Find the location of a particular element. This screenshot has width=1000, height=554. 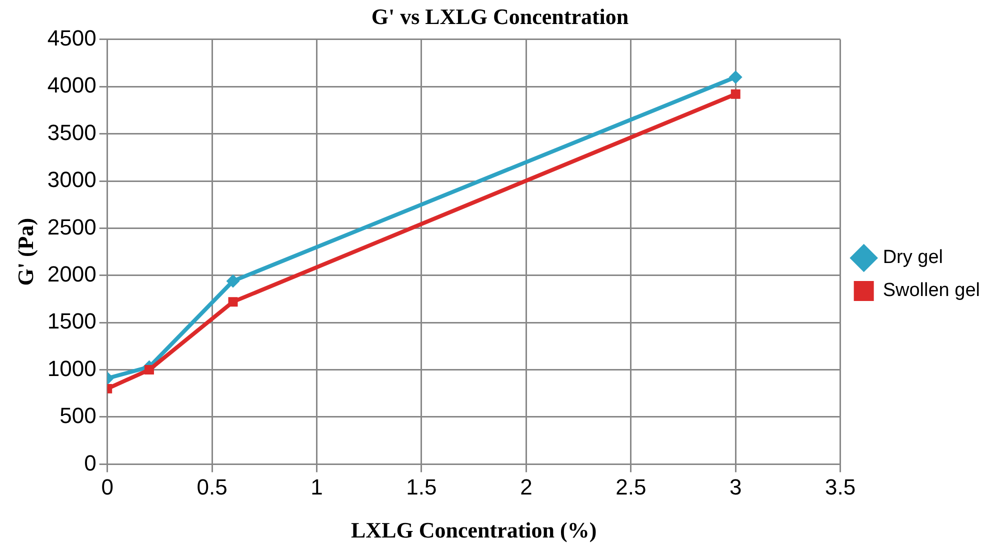

y-tick-label: 2000 is located at coordinates (71, 273).